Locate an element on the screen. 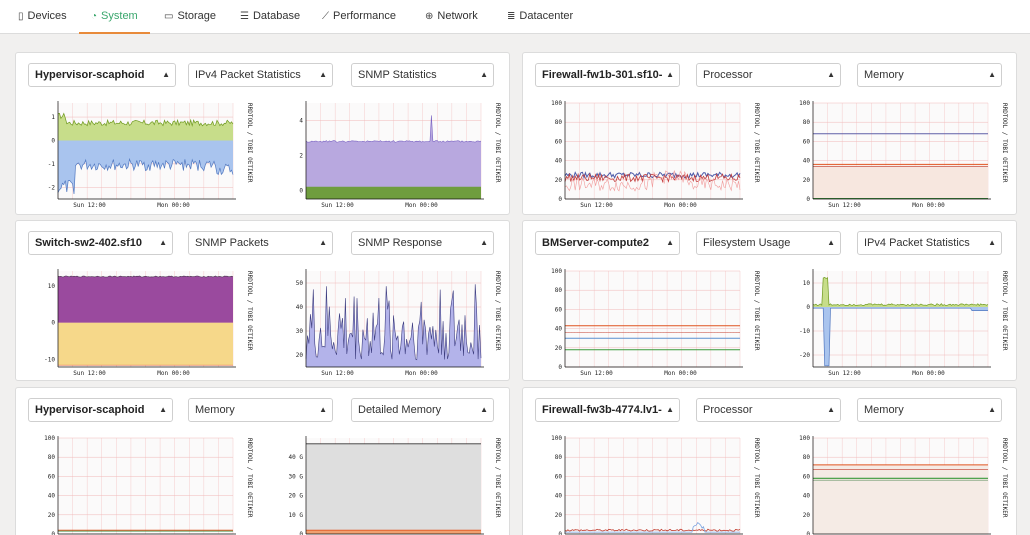 This screenshot has width=1030, height=535. tab-devices: ▯ Devices is located at coordinates (42, 17).